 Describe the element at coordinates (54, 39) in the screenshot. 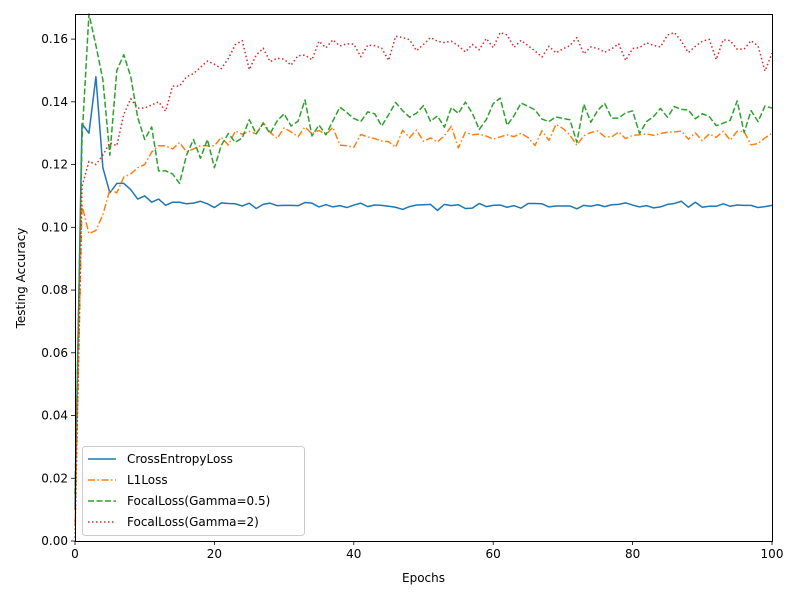

I see `y-tick-label: 0.16` at that location.